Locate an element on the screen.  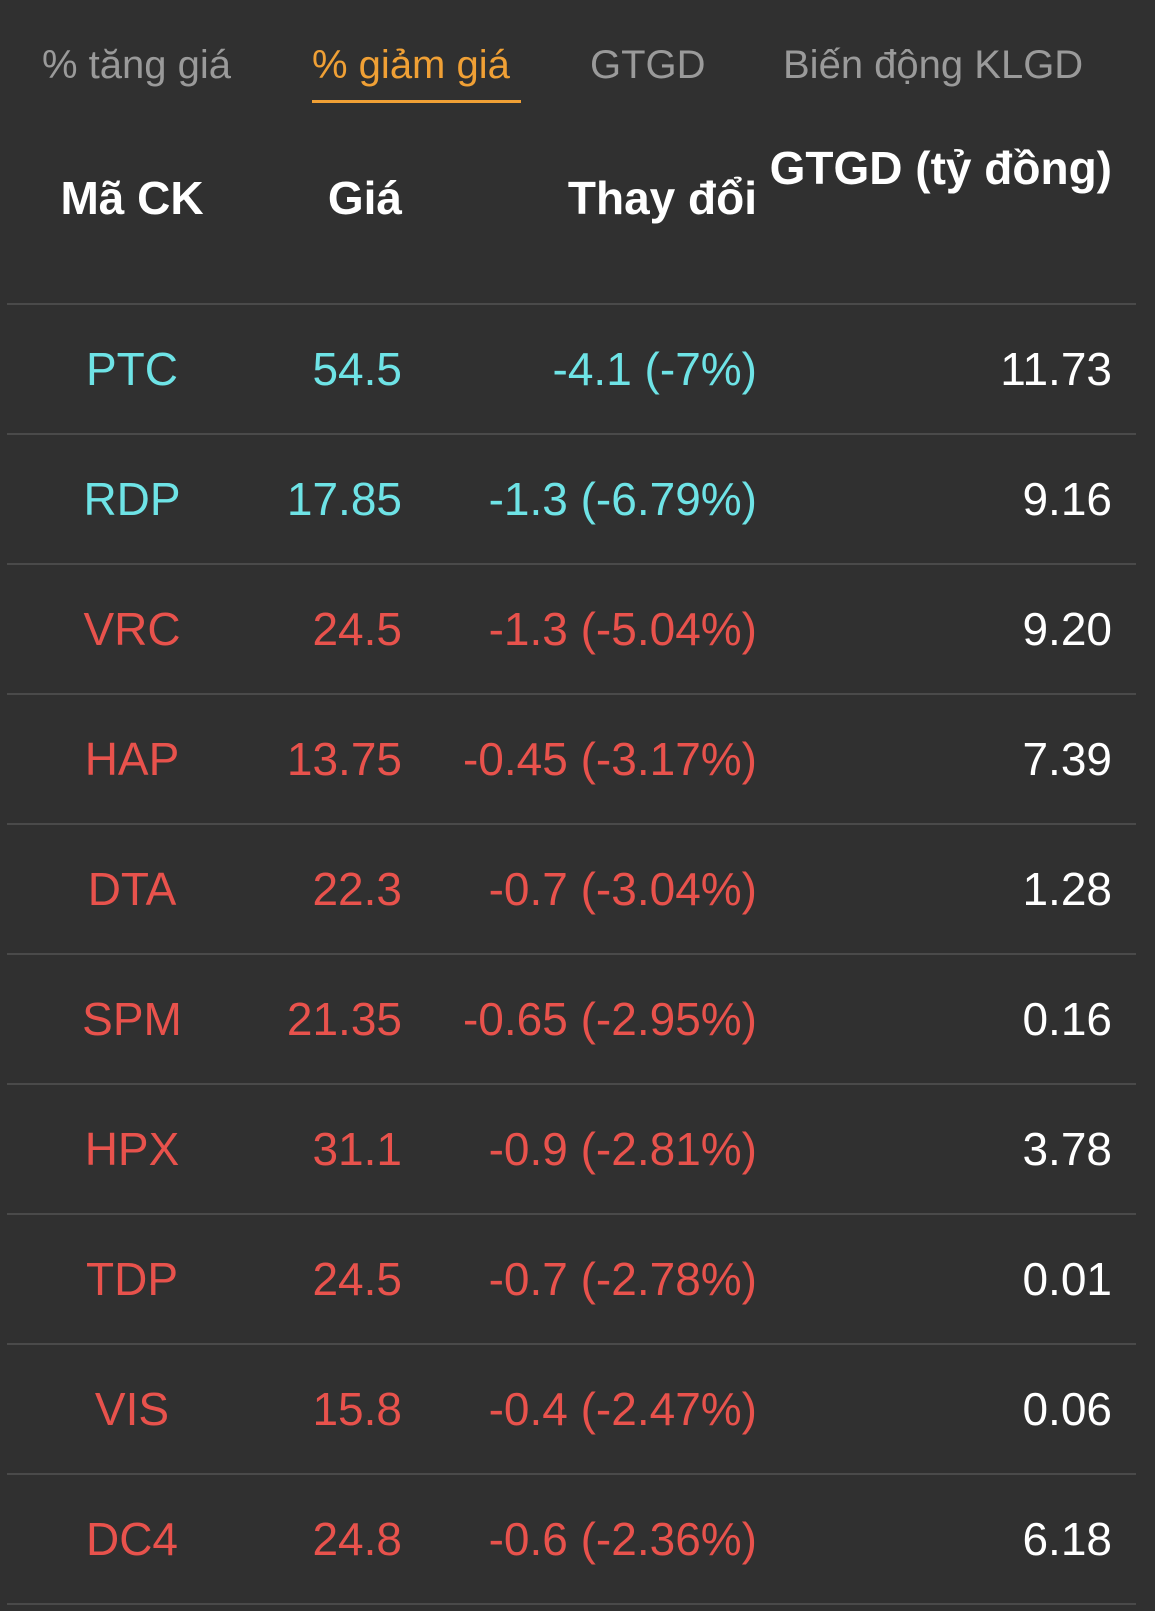
stock-change: -0.45 (-3.17%) is located at coordinates (609, 759).